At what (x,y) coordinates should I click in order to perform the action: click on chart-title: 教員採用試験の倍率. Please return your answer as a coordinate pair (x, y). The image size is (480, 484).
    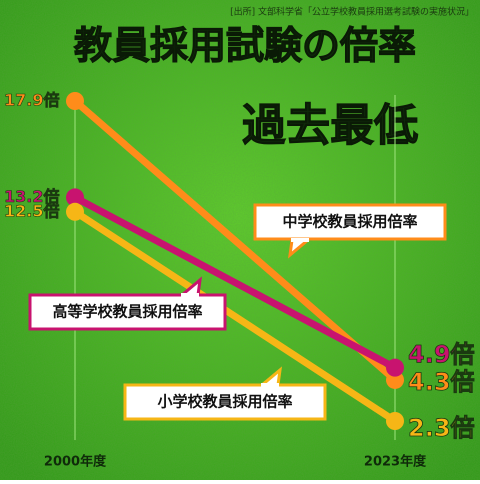
    Looking at the image, I should click on (244, 46).